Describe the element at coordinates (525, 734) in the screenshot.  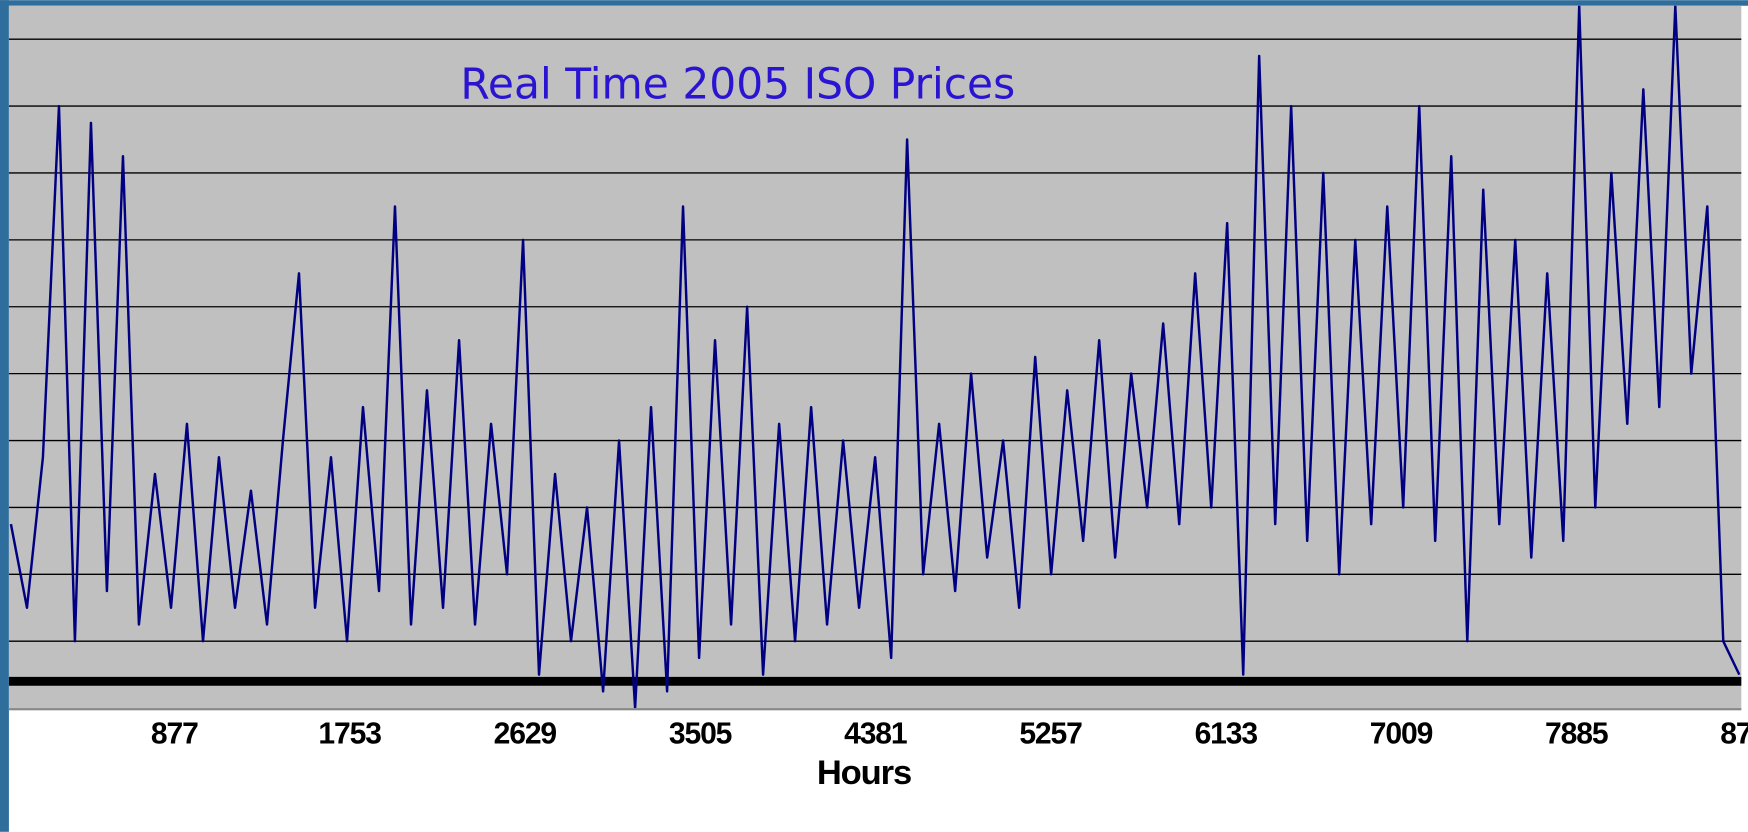
I see `x-tick-label: 2629` at that location.